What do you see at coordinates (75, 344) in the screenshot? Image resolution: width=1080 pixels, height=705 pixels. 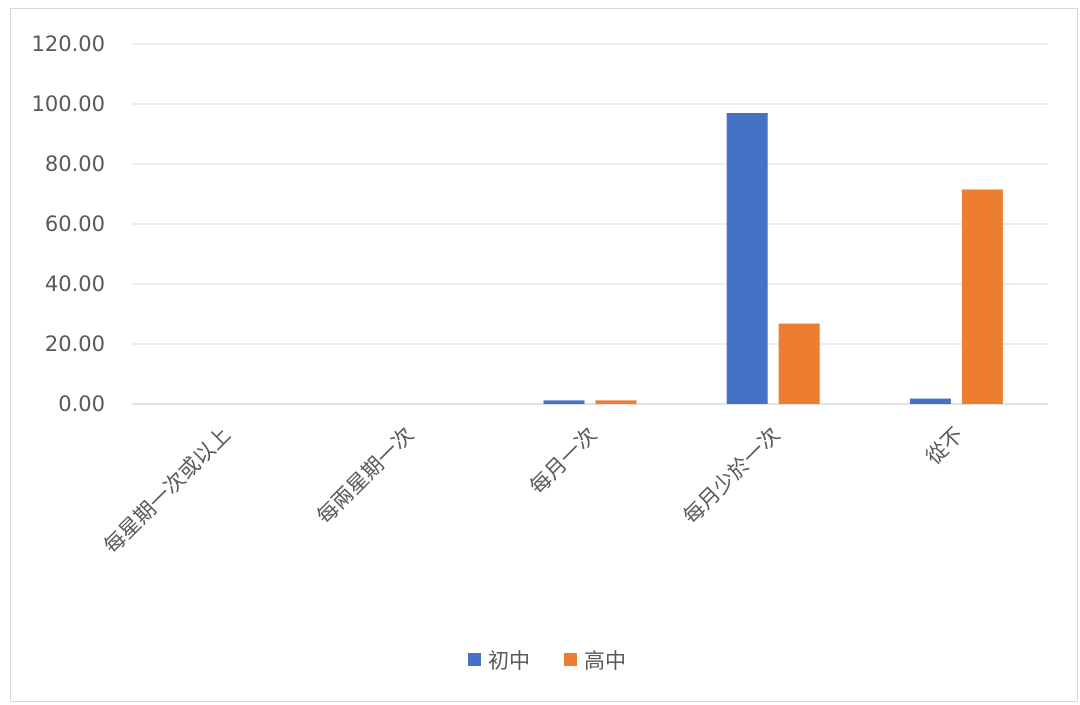 I see `y-tick-label: 20.00` at bounding box center [75, 344].